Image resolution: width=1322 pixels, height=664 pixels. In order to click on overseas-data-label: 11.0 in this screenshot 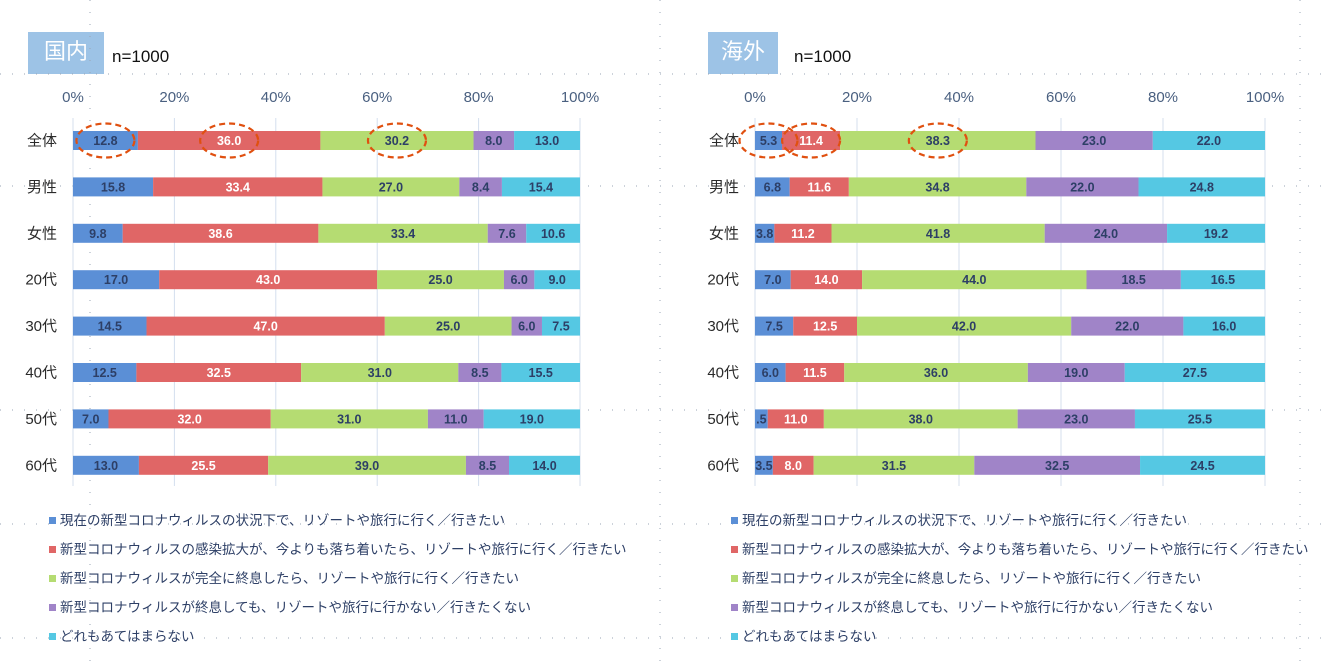, I will do `click(796, 419)`.